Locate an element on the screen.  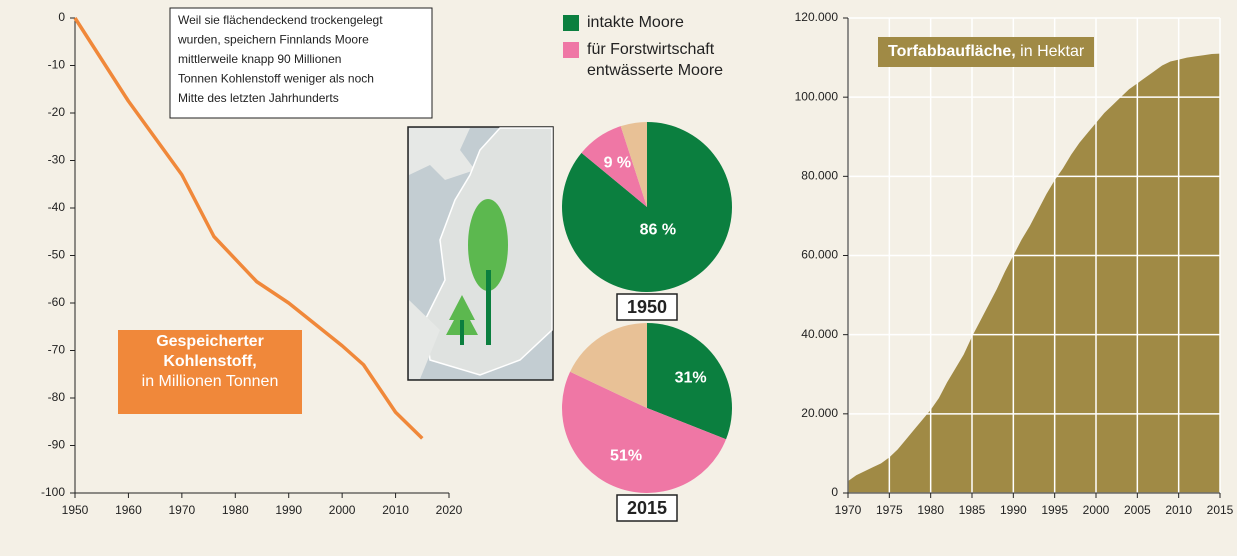
pie-label: 86 % is located at coordinates (658, 229).